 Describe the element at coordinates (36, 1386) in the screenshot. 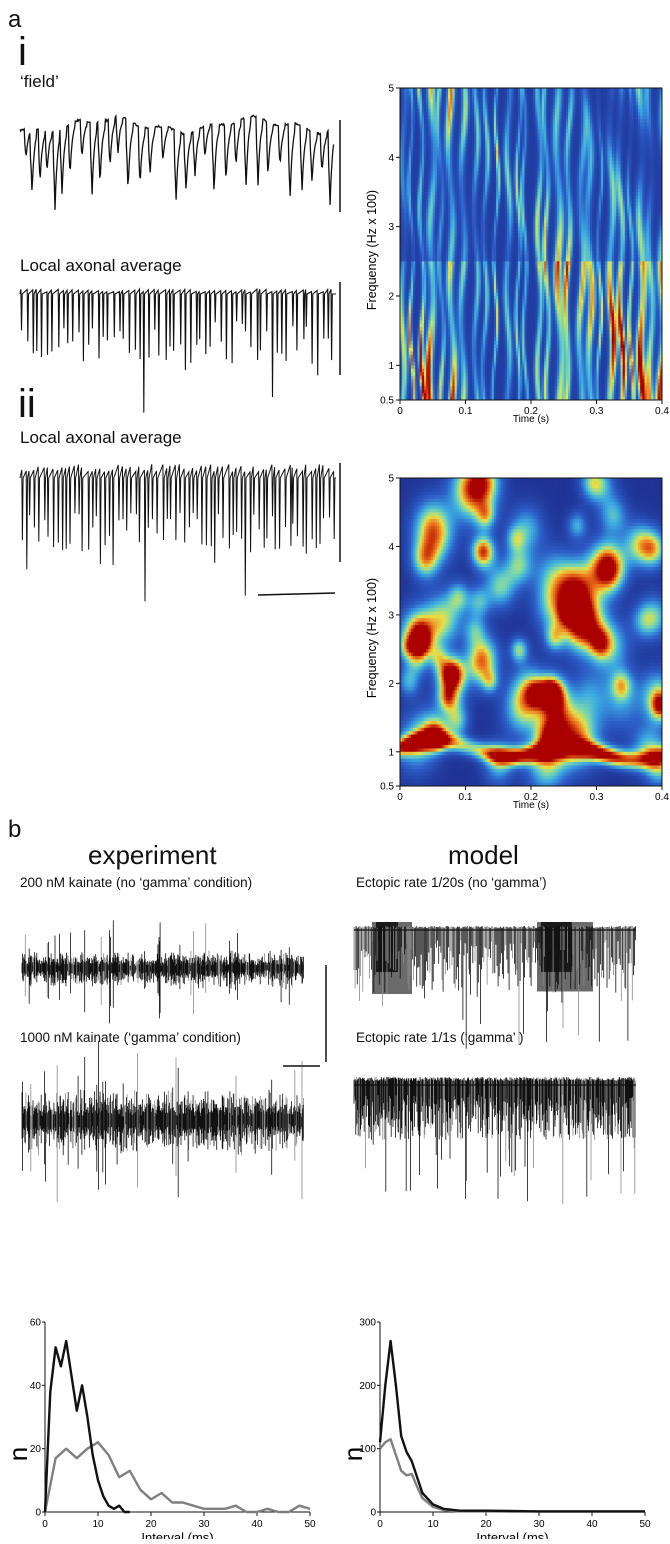

I see `hist-experiment-y-tick-label: 40` at that location.